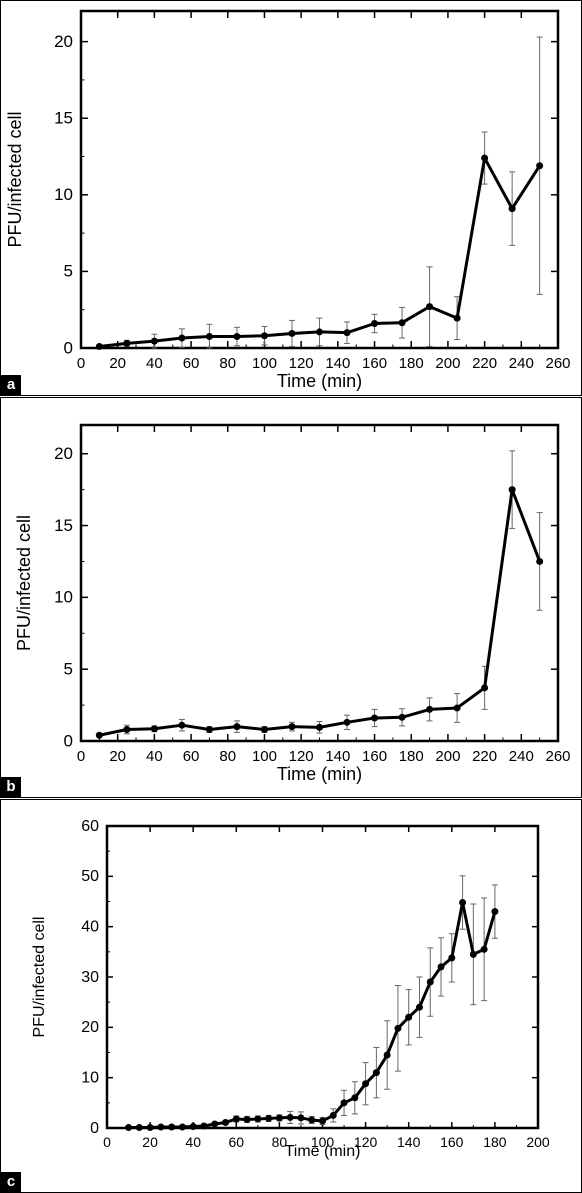 The image size is (582, 1193). I want to click on x-tick-label-b: 120, so click(301, 756).